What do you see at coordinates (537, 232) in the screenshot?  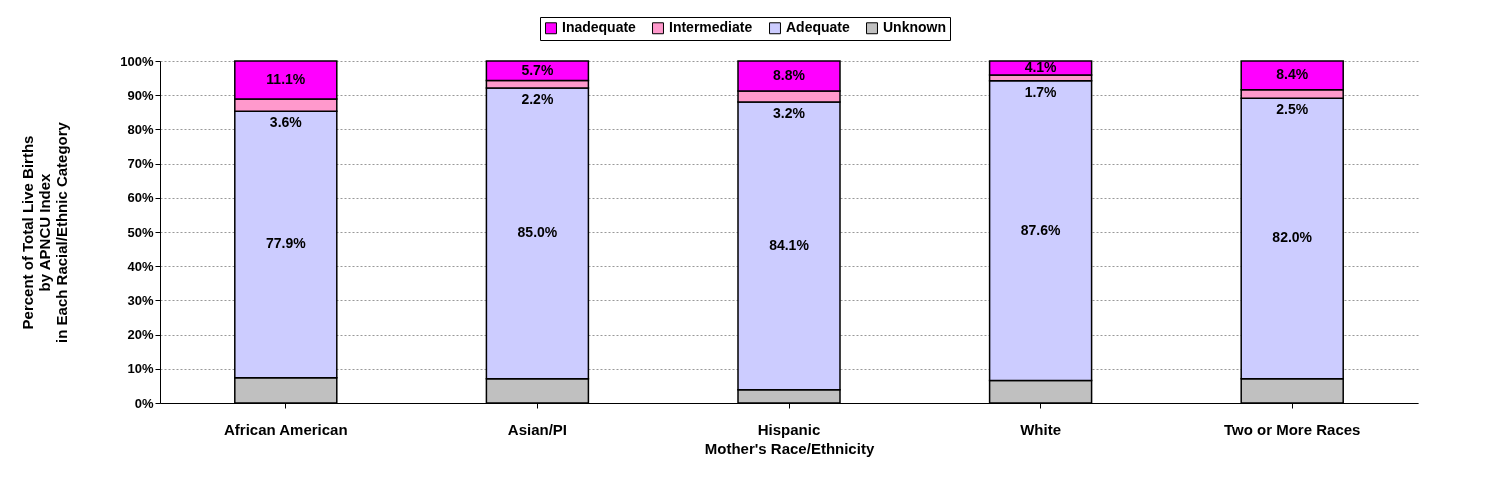 I see `data-label: 85.0%` at bounding box center [537, 232].